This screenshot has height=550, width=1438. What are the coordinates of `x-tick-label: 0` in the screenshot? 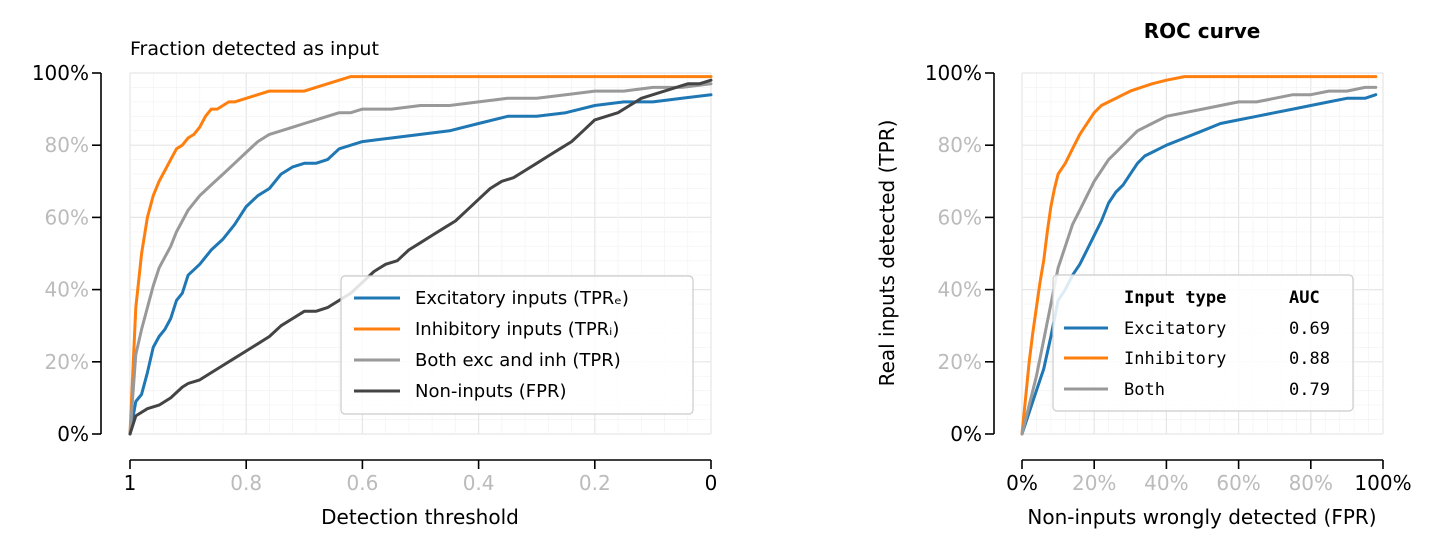 It's located at (711, 483).